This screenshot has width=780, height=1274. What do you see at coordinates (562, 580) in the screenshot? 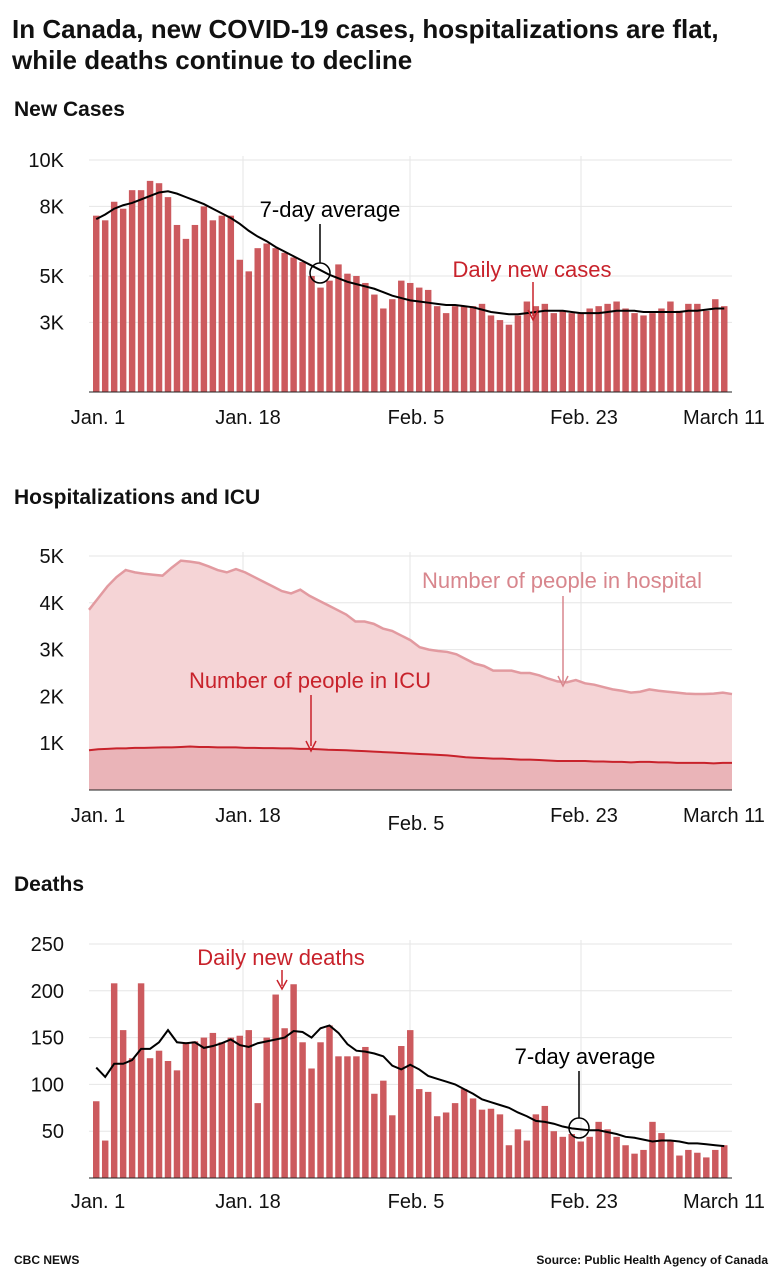
I see `hospital-annotation: Number of people in hospital` at bounding box center [562, 580].